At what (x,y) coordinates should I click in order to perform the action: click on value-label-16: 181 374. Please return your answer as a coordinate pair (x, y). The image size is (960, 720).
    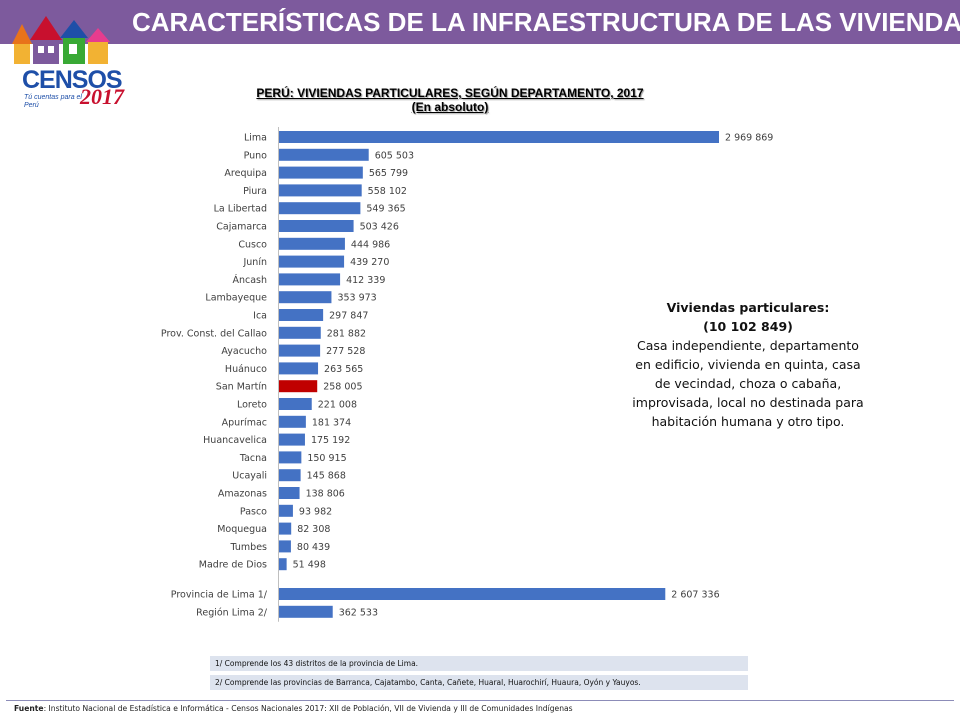
    Looking at the image, I should click on (331, 422).